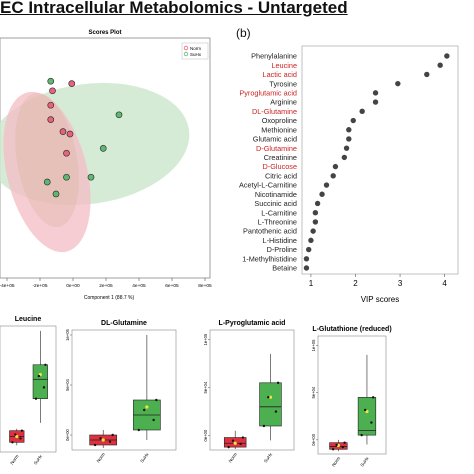 The width and height of the screenshot is (474, 474). Describe the element at coordinates (313, 392) in the screenshot. I see `boxplot-y-tick-label: 5e+04` at that location.